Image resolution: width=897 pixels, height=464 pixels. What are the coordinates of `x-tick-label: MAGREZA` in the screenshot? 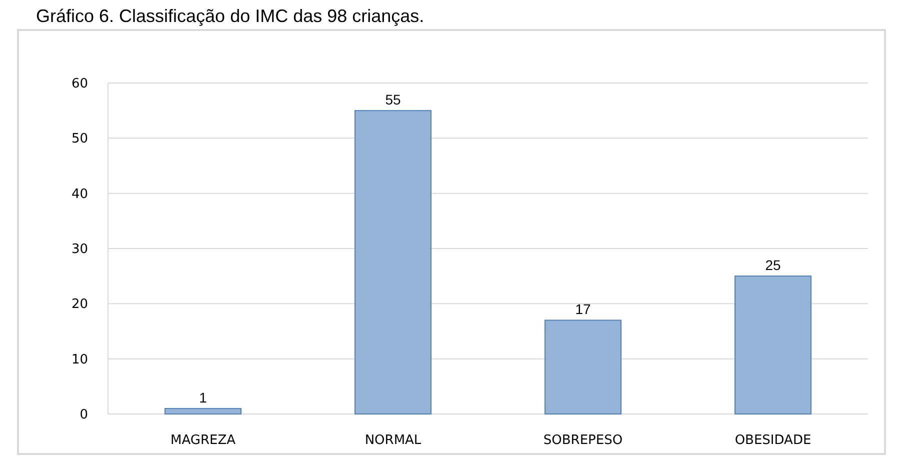 It's located at (203, 440).